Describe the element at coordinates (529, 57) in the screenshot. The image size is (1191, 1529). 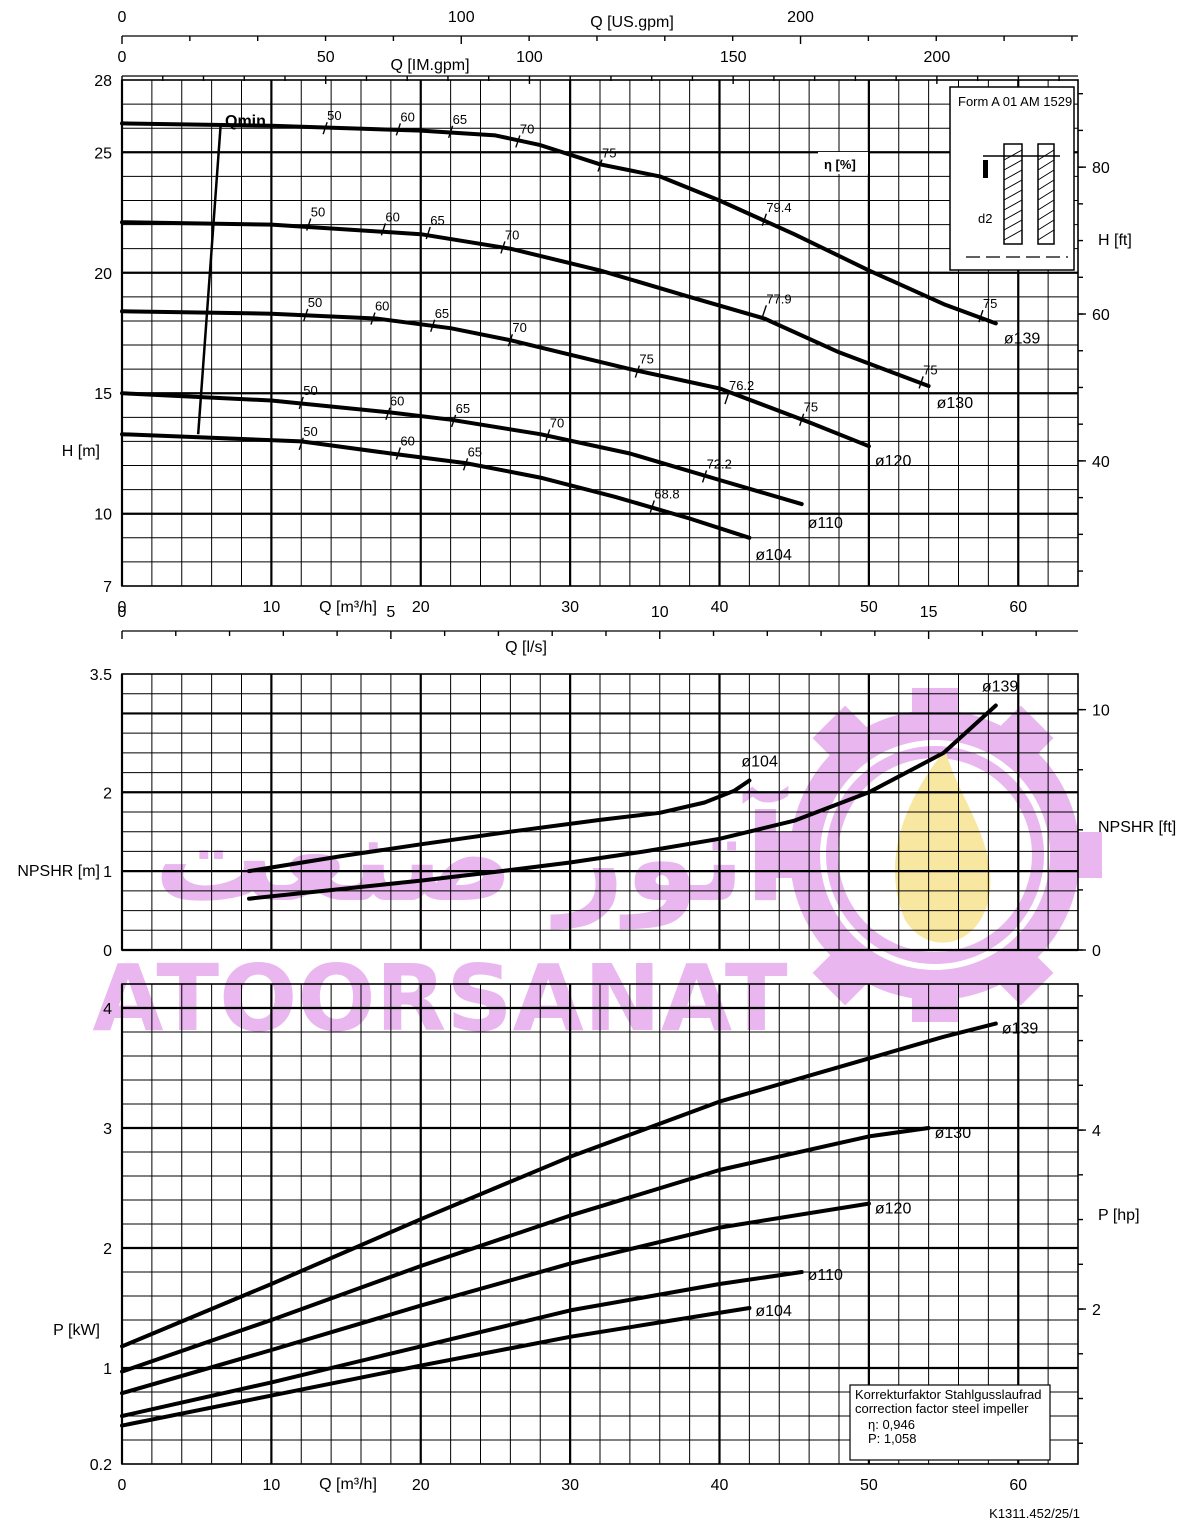
I see `im-gpm-axis-tick-label: 100` at that location.